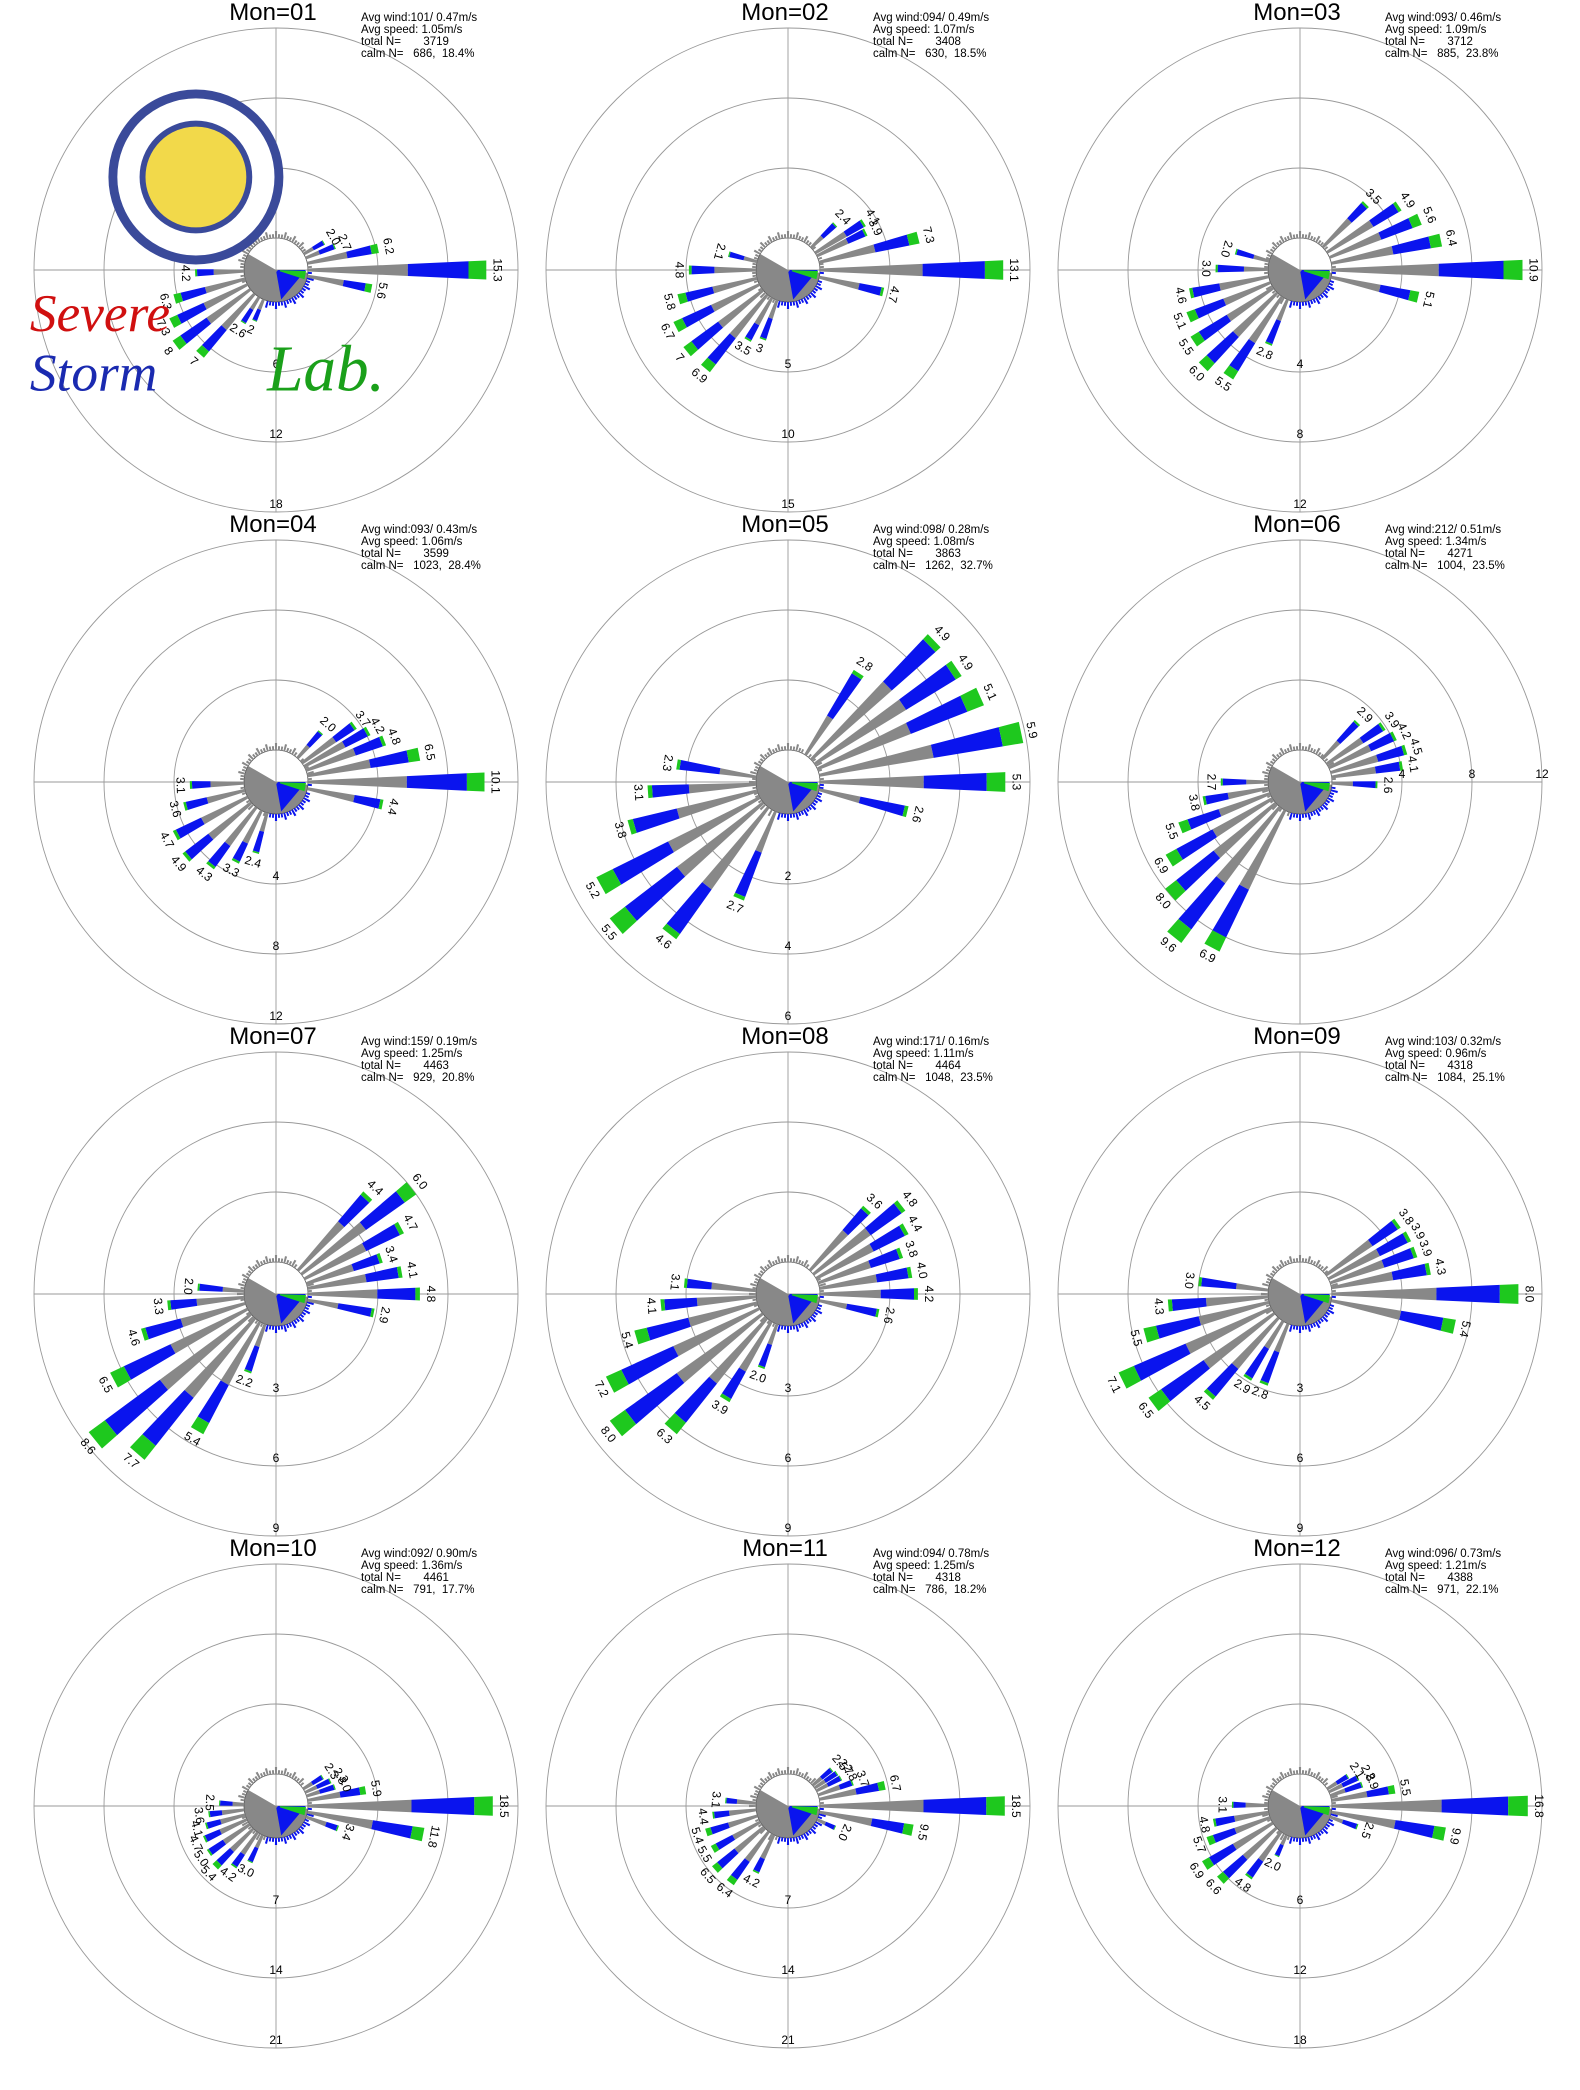  Describe the element at coordinates (1442, 1590) in the screenshot. I see `calm-n-text: calm N= 971, 22.1%` at that location.